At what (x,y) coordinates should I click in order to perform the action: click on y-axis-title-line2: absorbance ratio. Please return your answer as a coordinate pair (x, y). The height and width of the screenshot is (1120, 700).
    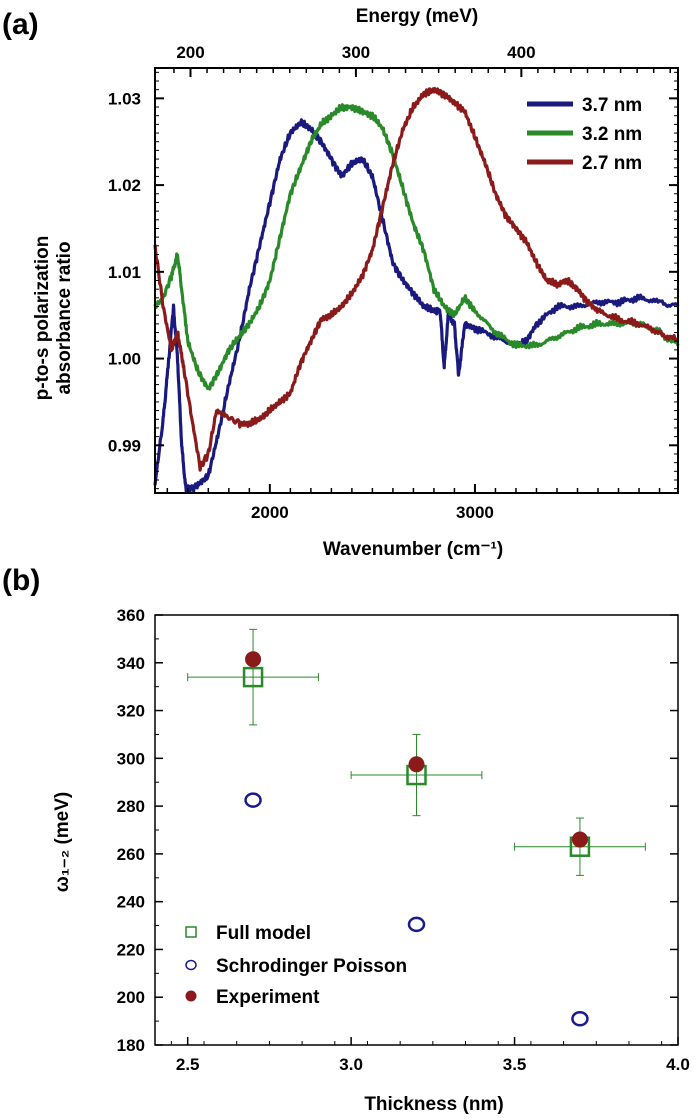
    Looking at the image, I should click on (64, 317).